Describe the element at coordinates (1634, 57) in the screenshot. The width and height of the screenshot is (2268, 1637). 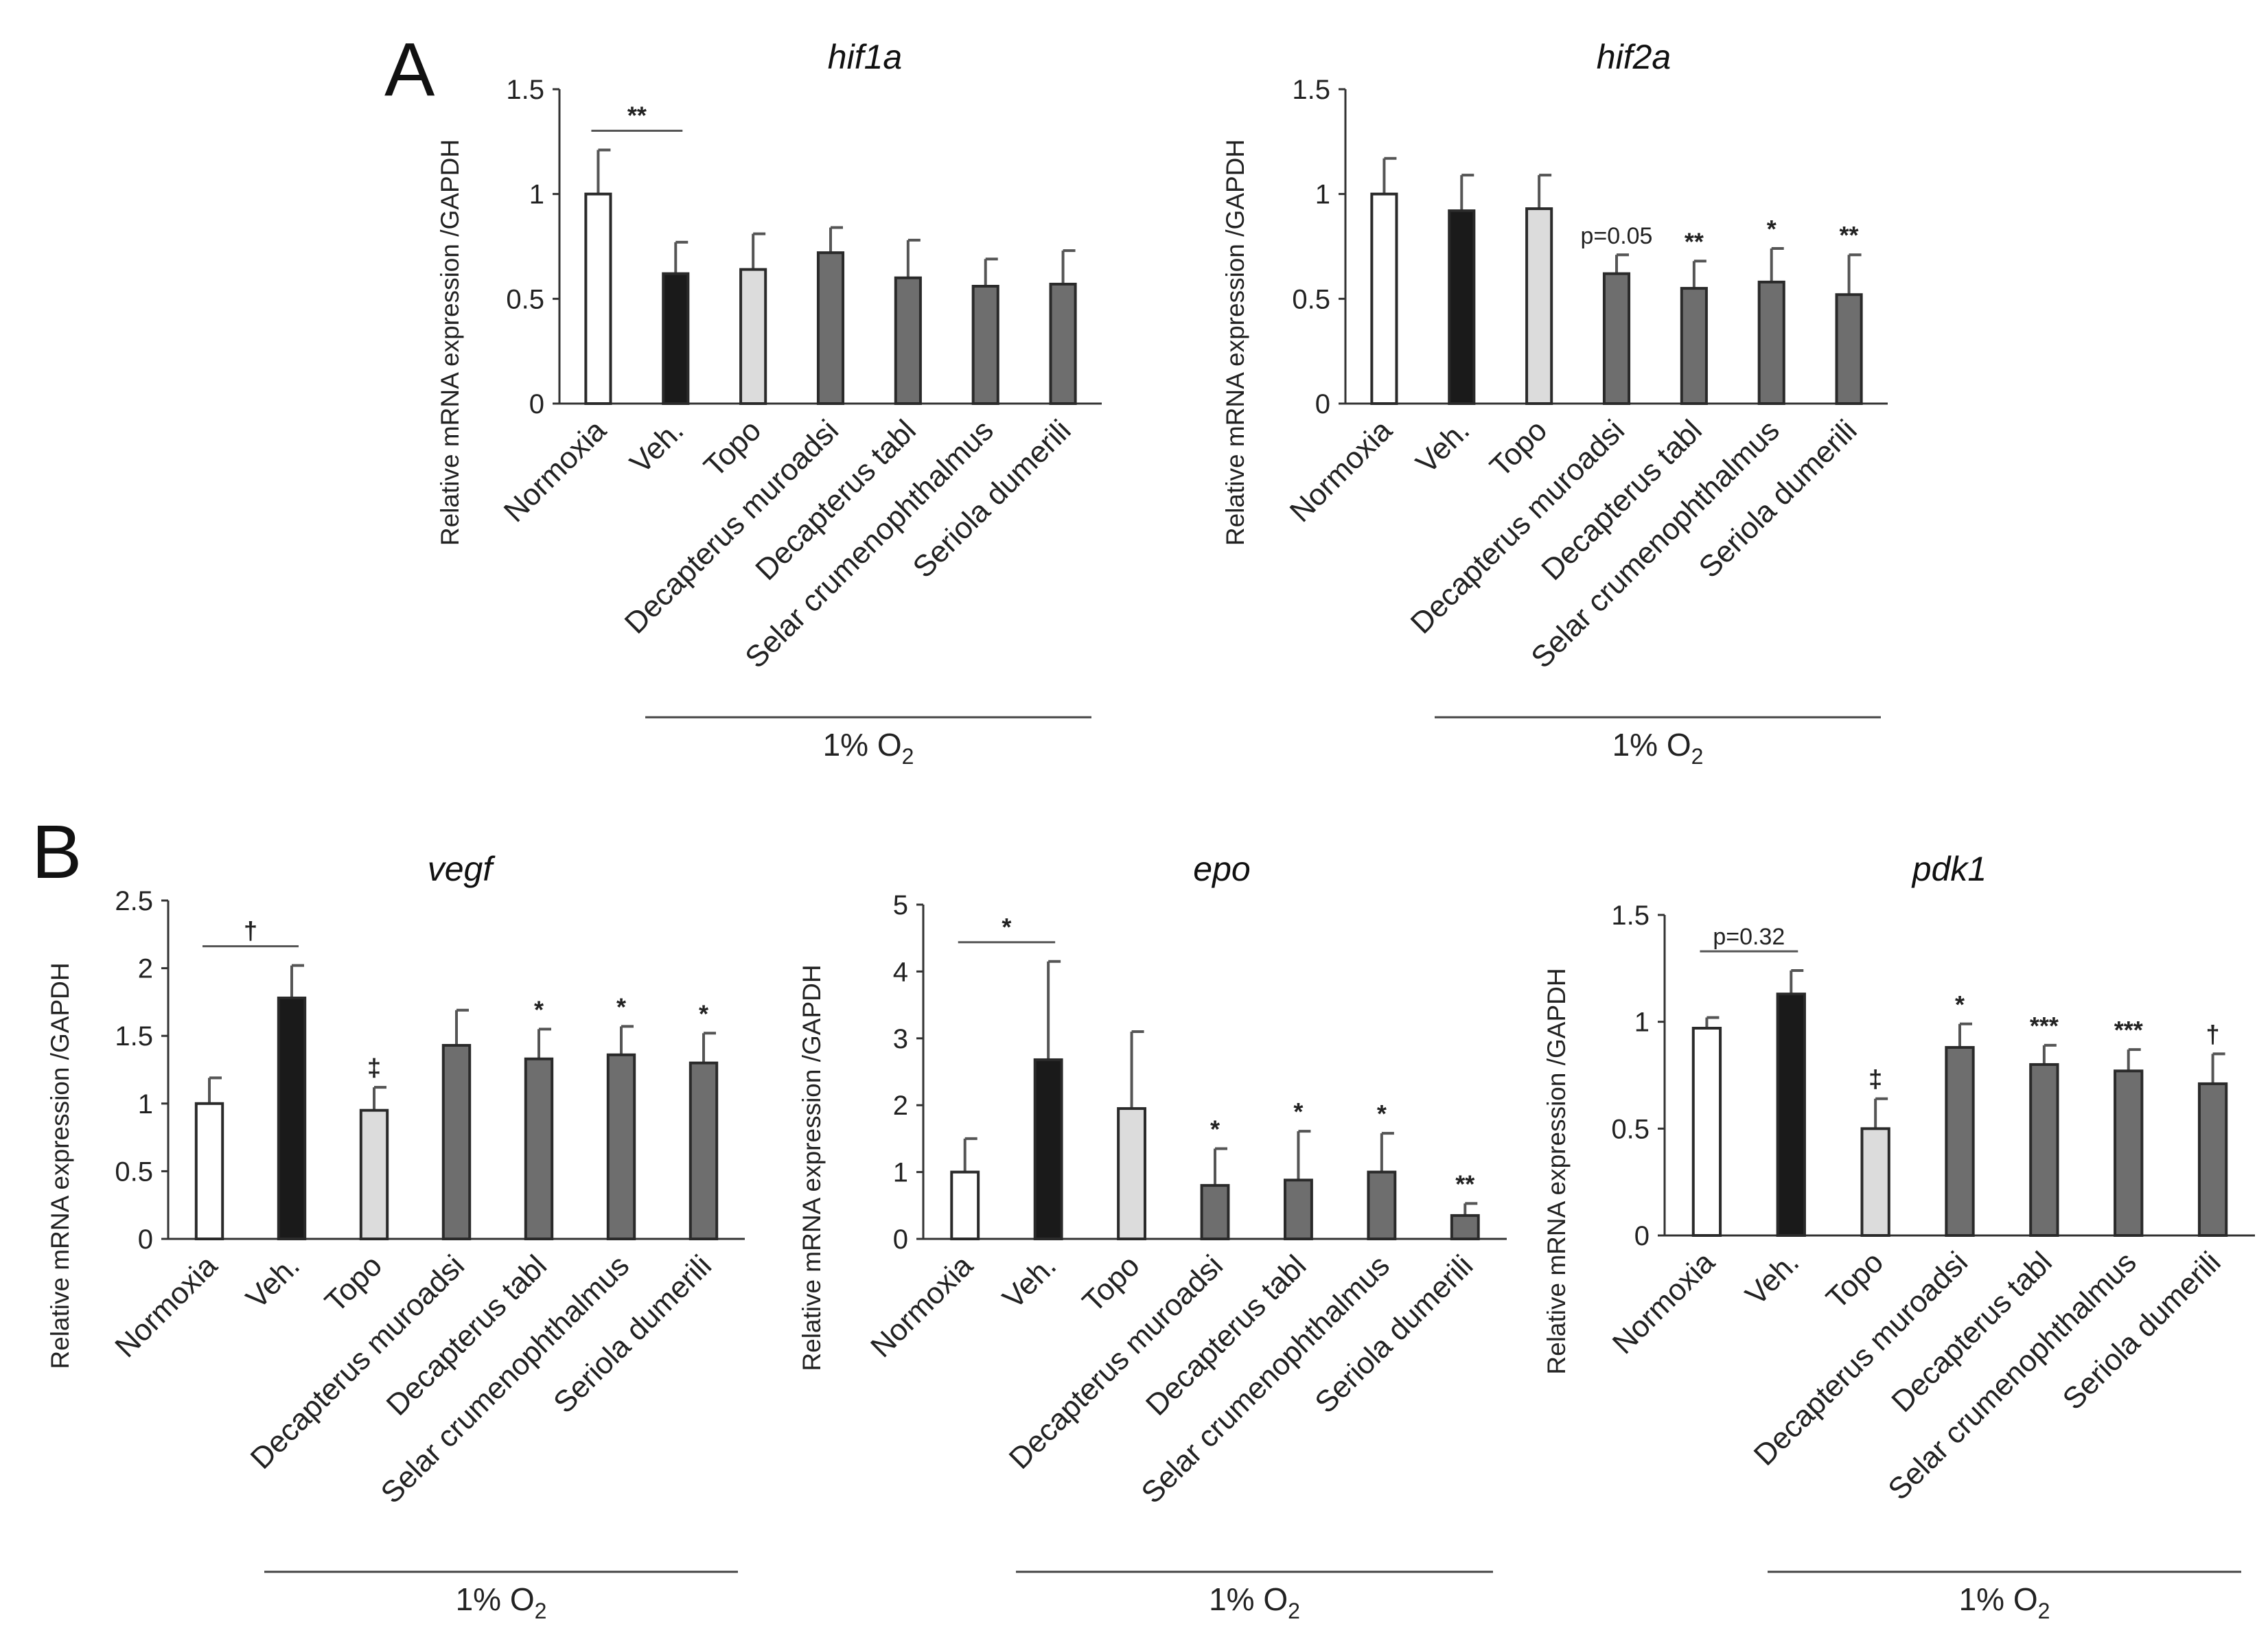
I see `chart-title: hif2a` at that location.